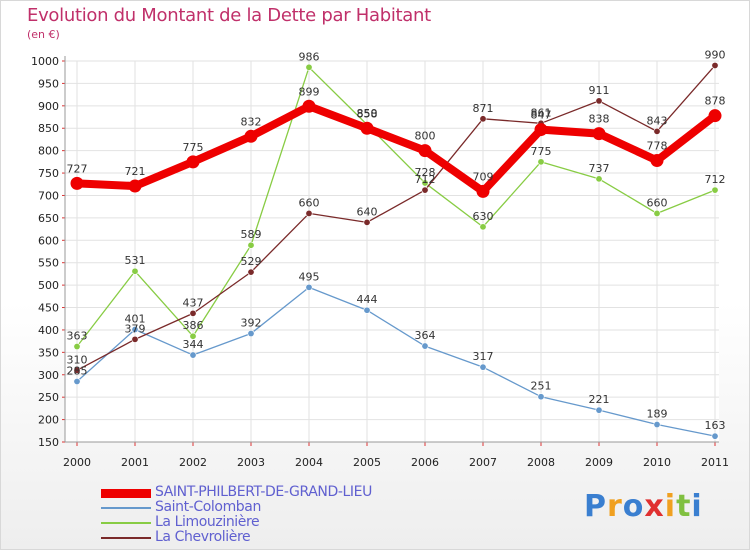 This screenshot has width=750, height=550. Describe the element at coordinates (208, 507) in the screenshot. I see `legend-label: Saint-Colomban` at that location.